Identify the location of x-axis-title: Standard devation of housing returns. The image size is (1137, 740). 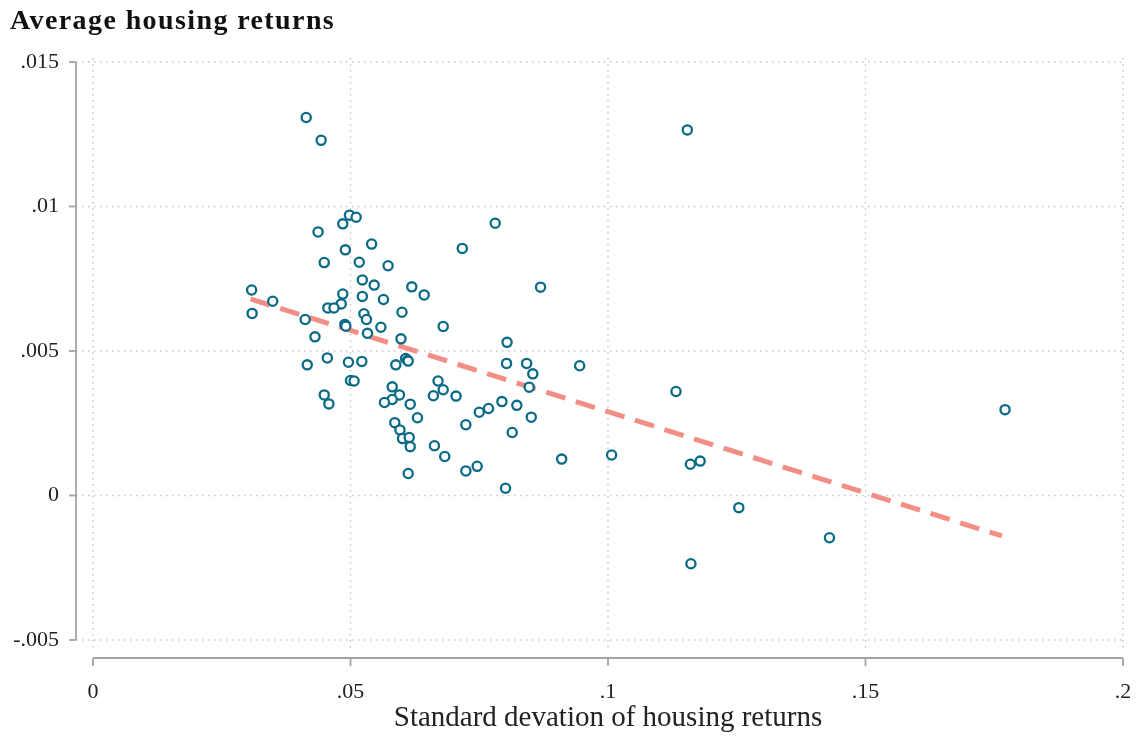
(608, 716).